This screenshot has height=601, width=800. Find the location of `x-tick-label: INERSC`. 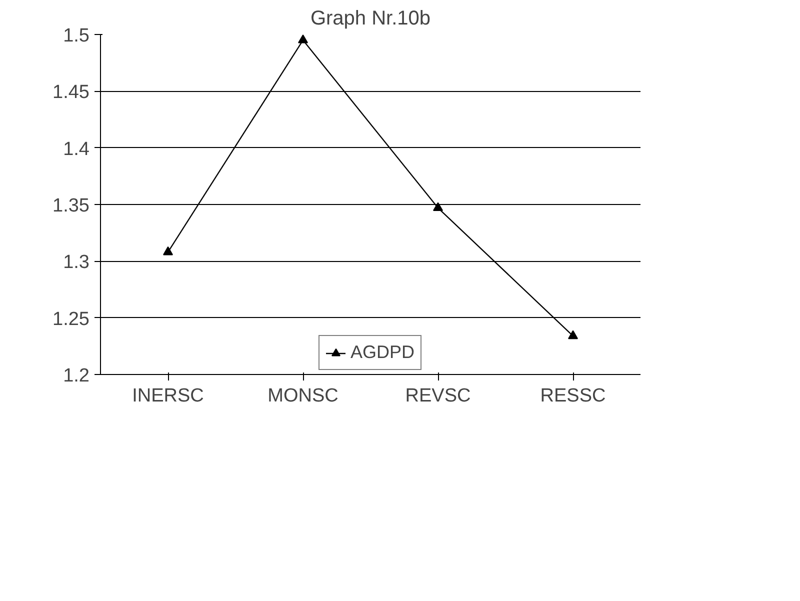

x-tick-label: INERSC is located at coordinates (168, 396).